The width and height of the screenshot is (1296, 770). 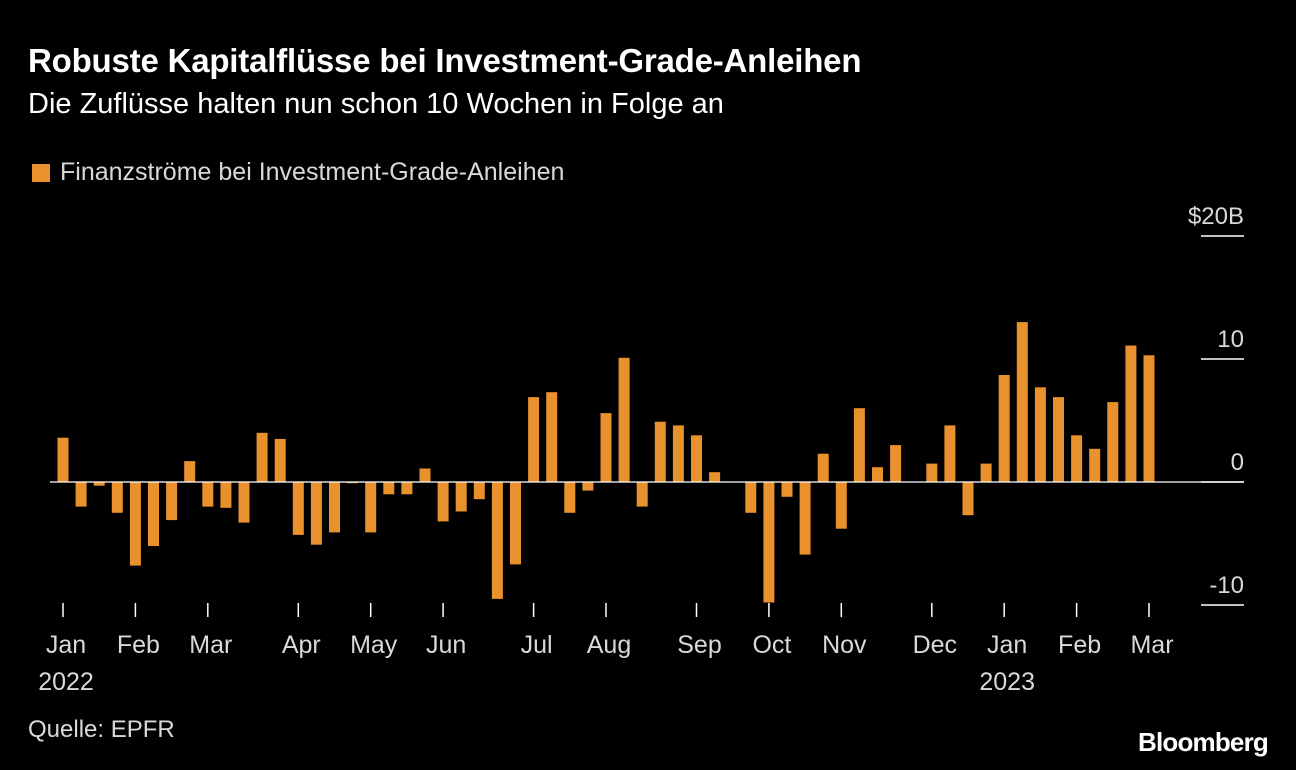 I want to click on y-tick-label: 0, so click(x=1237, y=462).